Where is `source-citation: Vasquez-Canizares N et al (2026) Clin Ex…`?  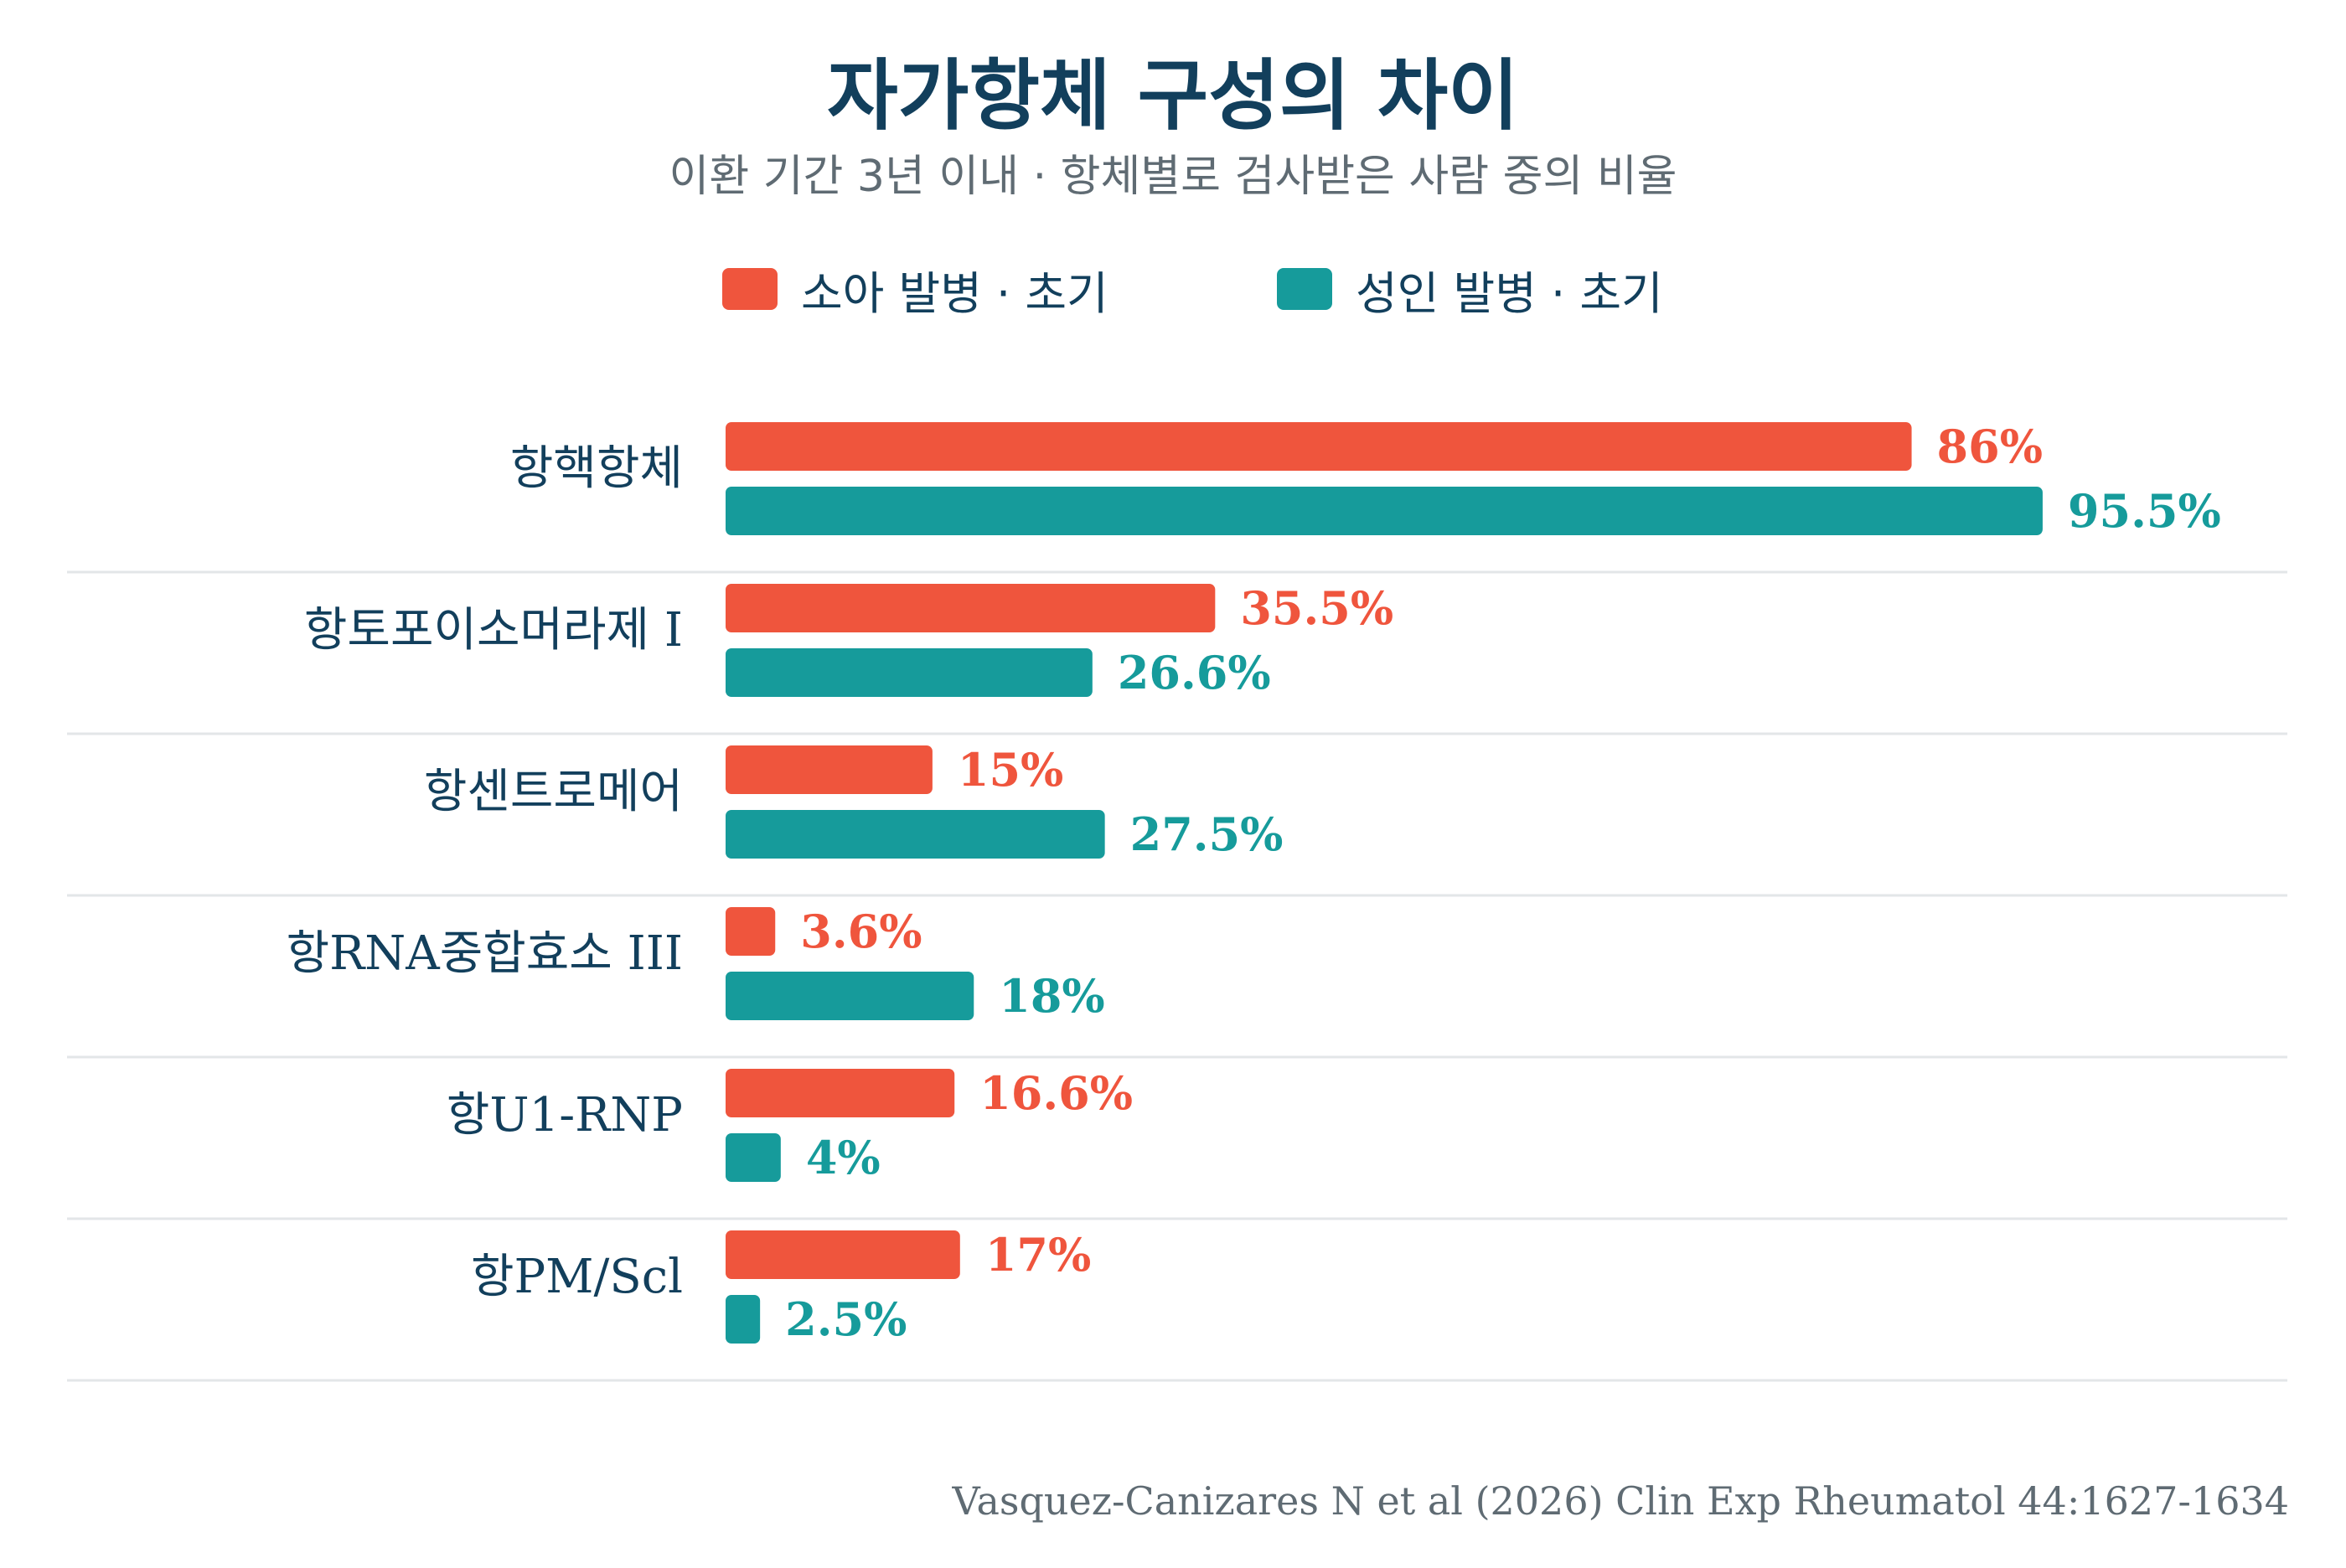 source-citation: Vasquez-Canizares N et al (2026) Clin Ex… is located at coordinates (1620, 1501).